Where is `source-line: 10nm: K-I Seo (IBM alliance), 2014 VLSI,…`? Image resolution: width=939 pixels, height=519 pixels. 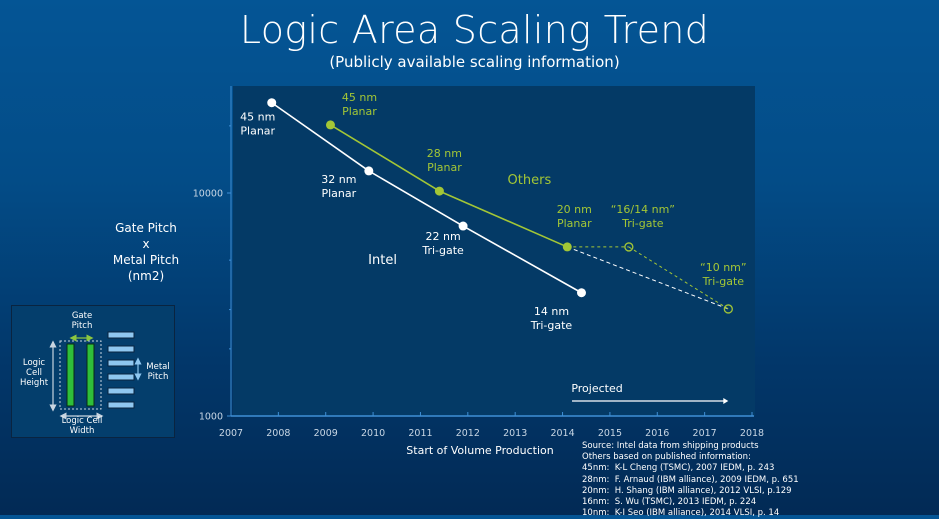 source-line: 10nm: K-I Seo (IBM alliance), 2014 VLSI,… is located at coordinates (681, 513).